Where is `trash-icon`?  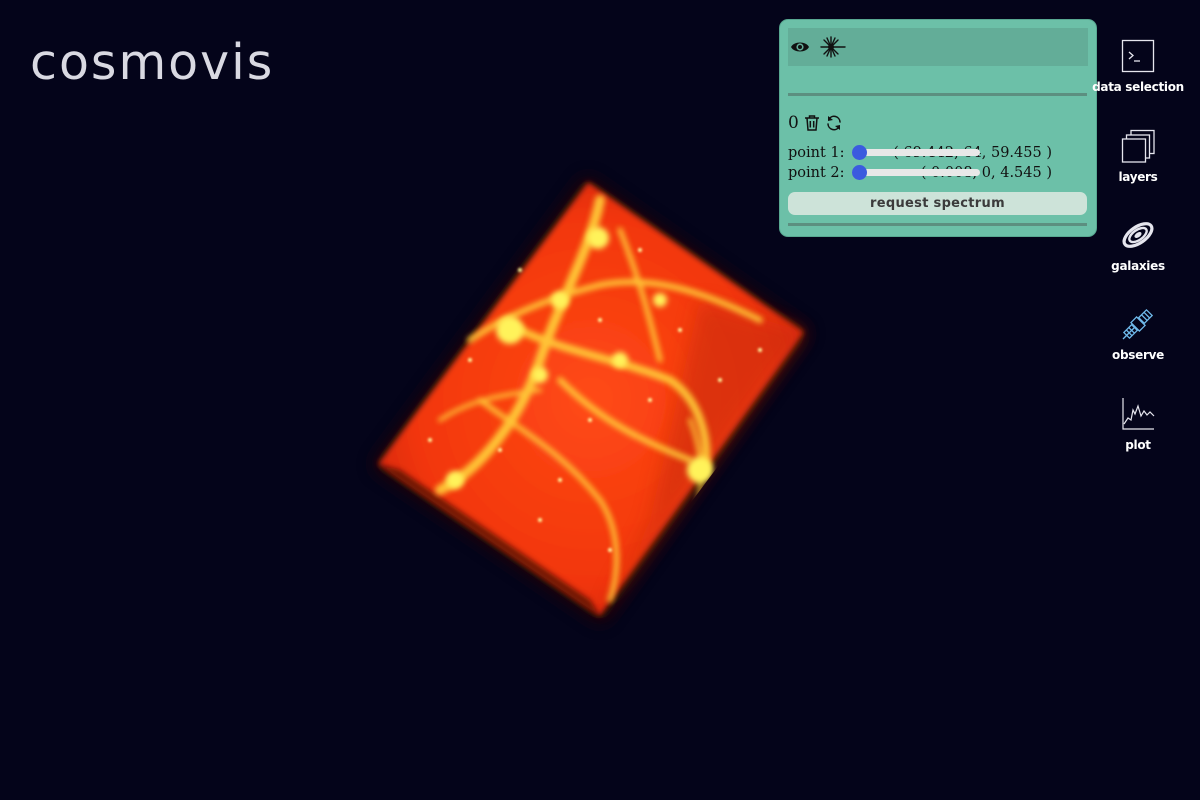 trash-icon is located at coordinates (812, 123).